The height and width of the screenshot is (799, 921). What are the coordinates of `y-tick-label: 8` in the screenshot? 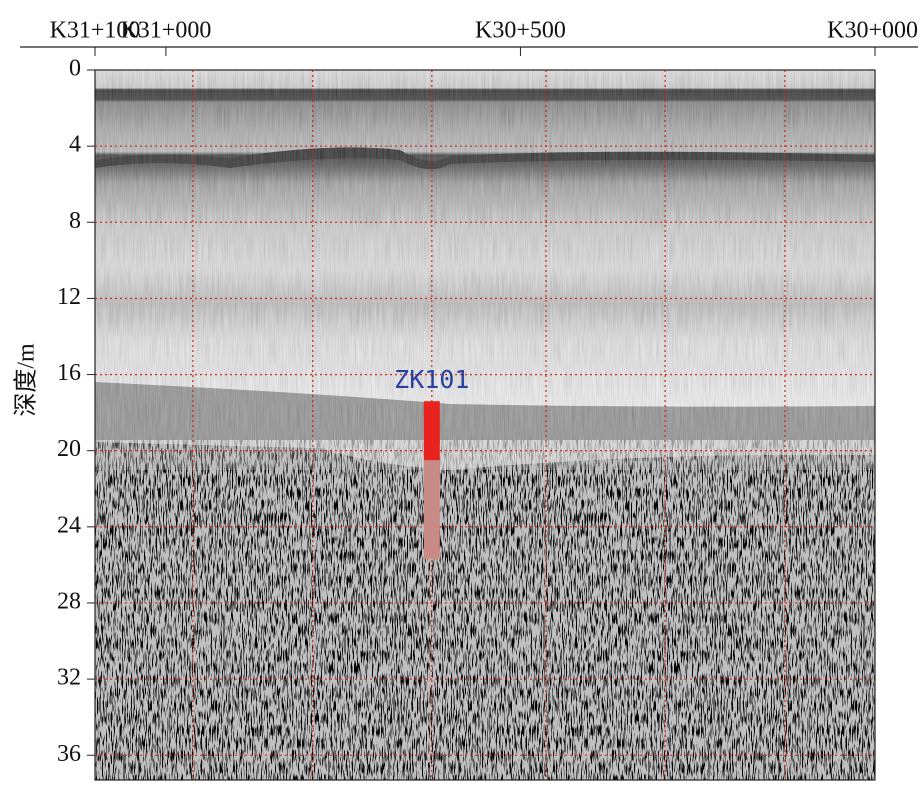 It's located at (75, 221).